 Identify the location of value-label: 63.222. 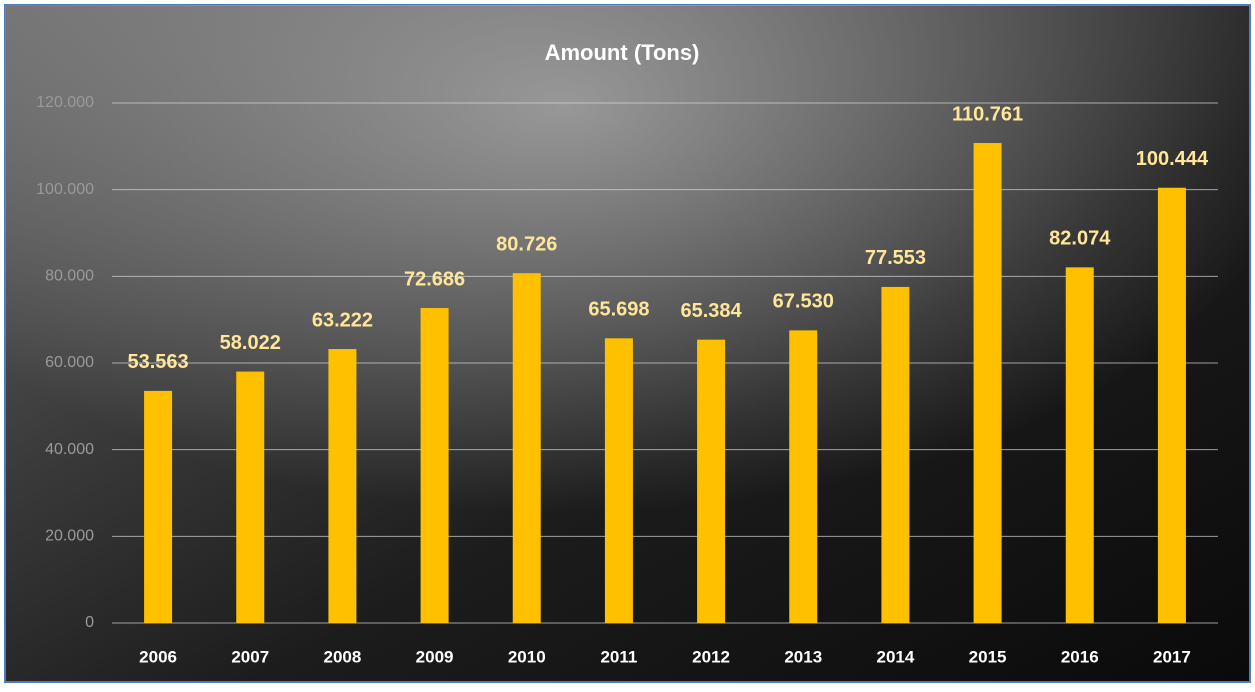
(342, 320).